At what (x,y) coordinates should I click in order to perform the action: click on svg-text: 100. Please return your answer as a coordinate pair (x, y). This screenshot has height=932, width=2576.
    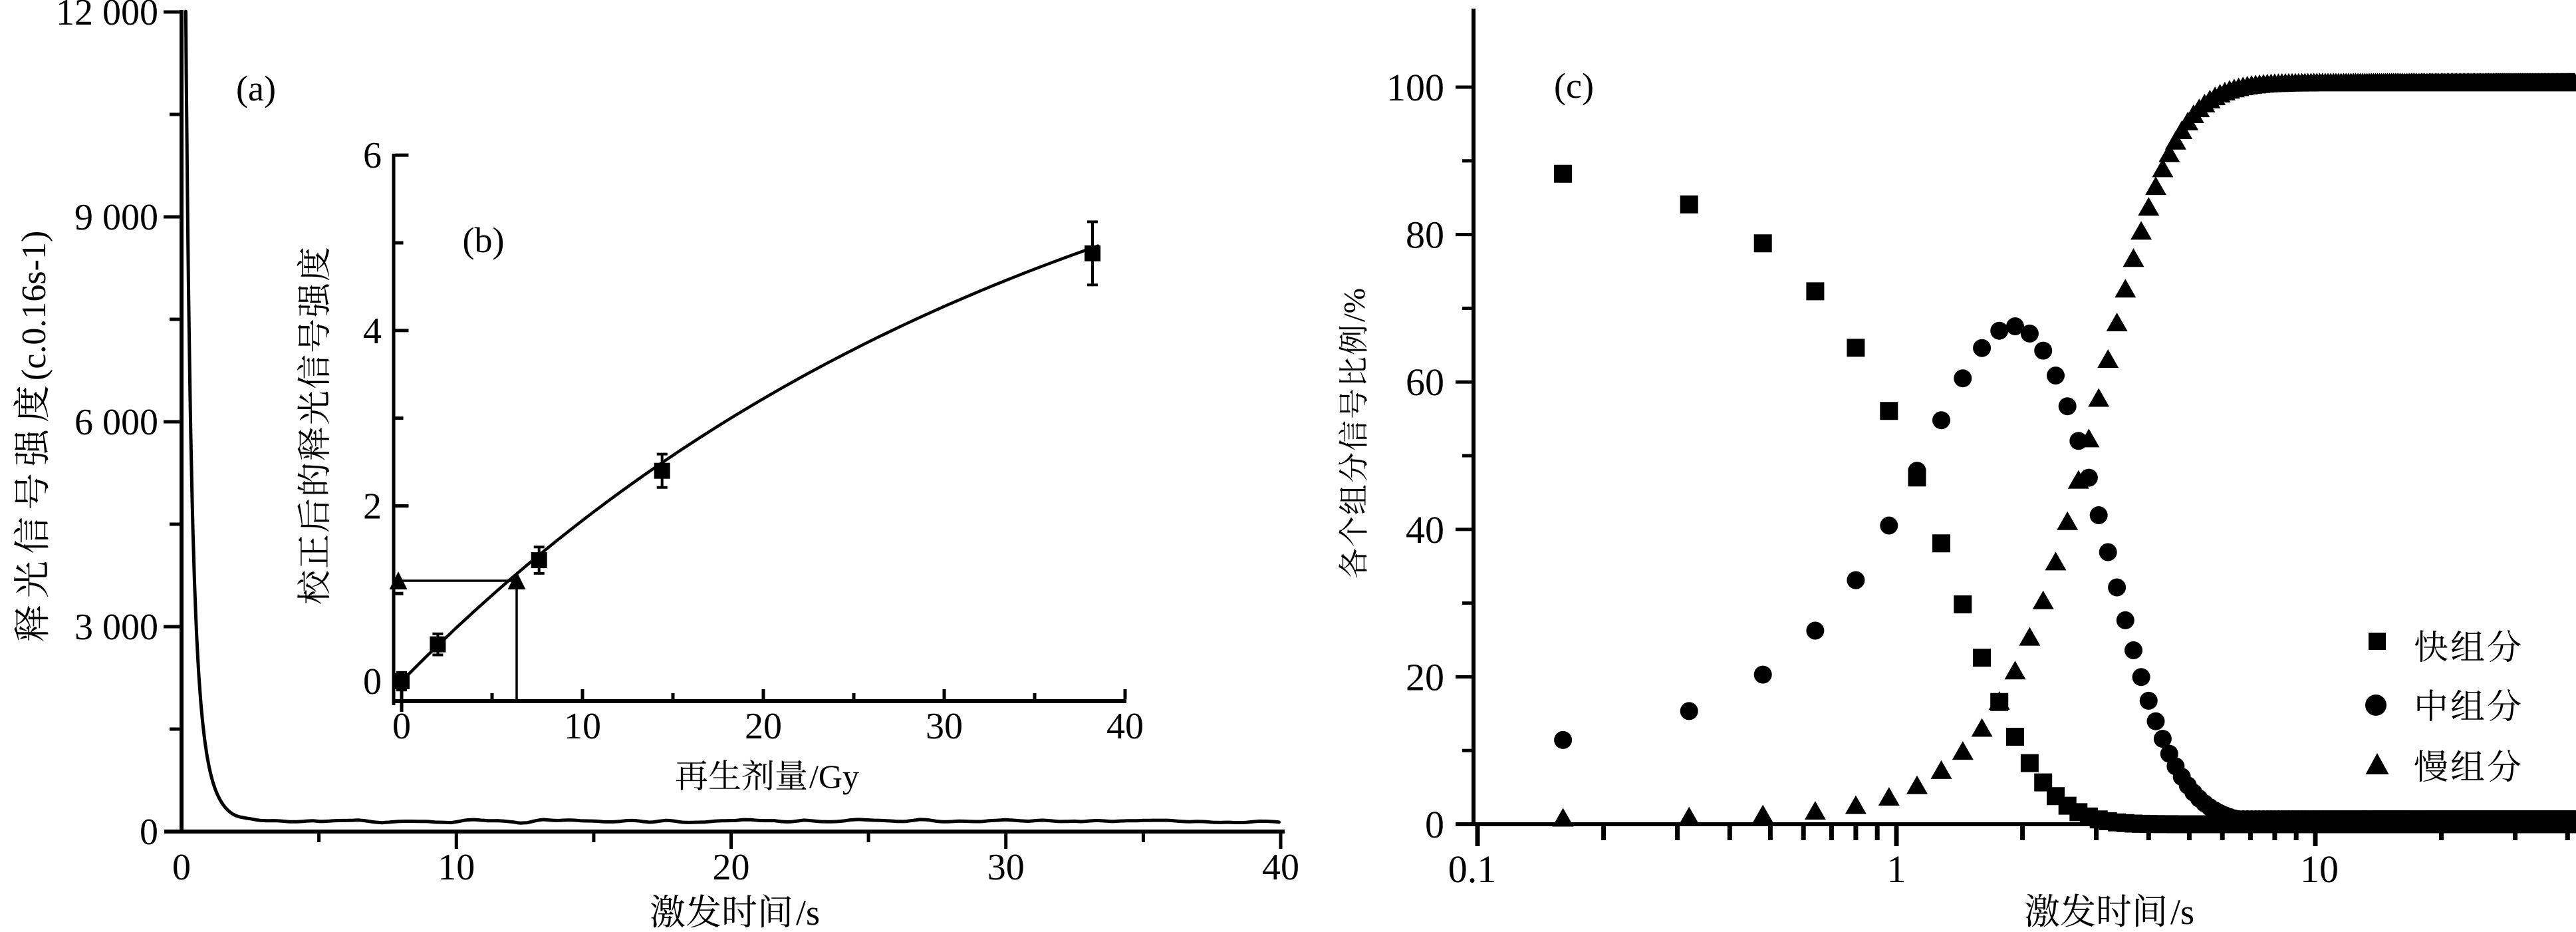
    Looking at the image, I should click on (1415, 87).